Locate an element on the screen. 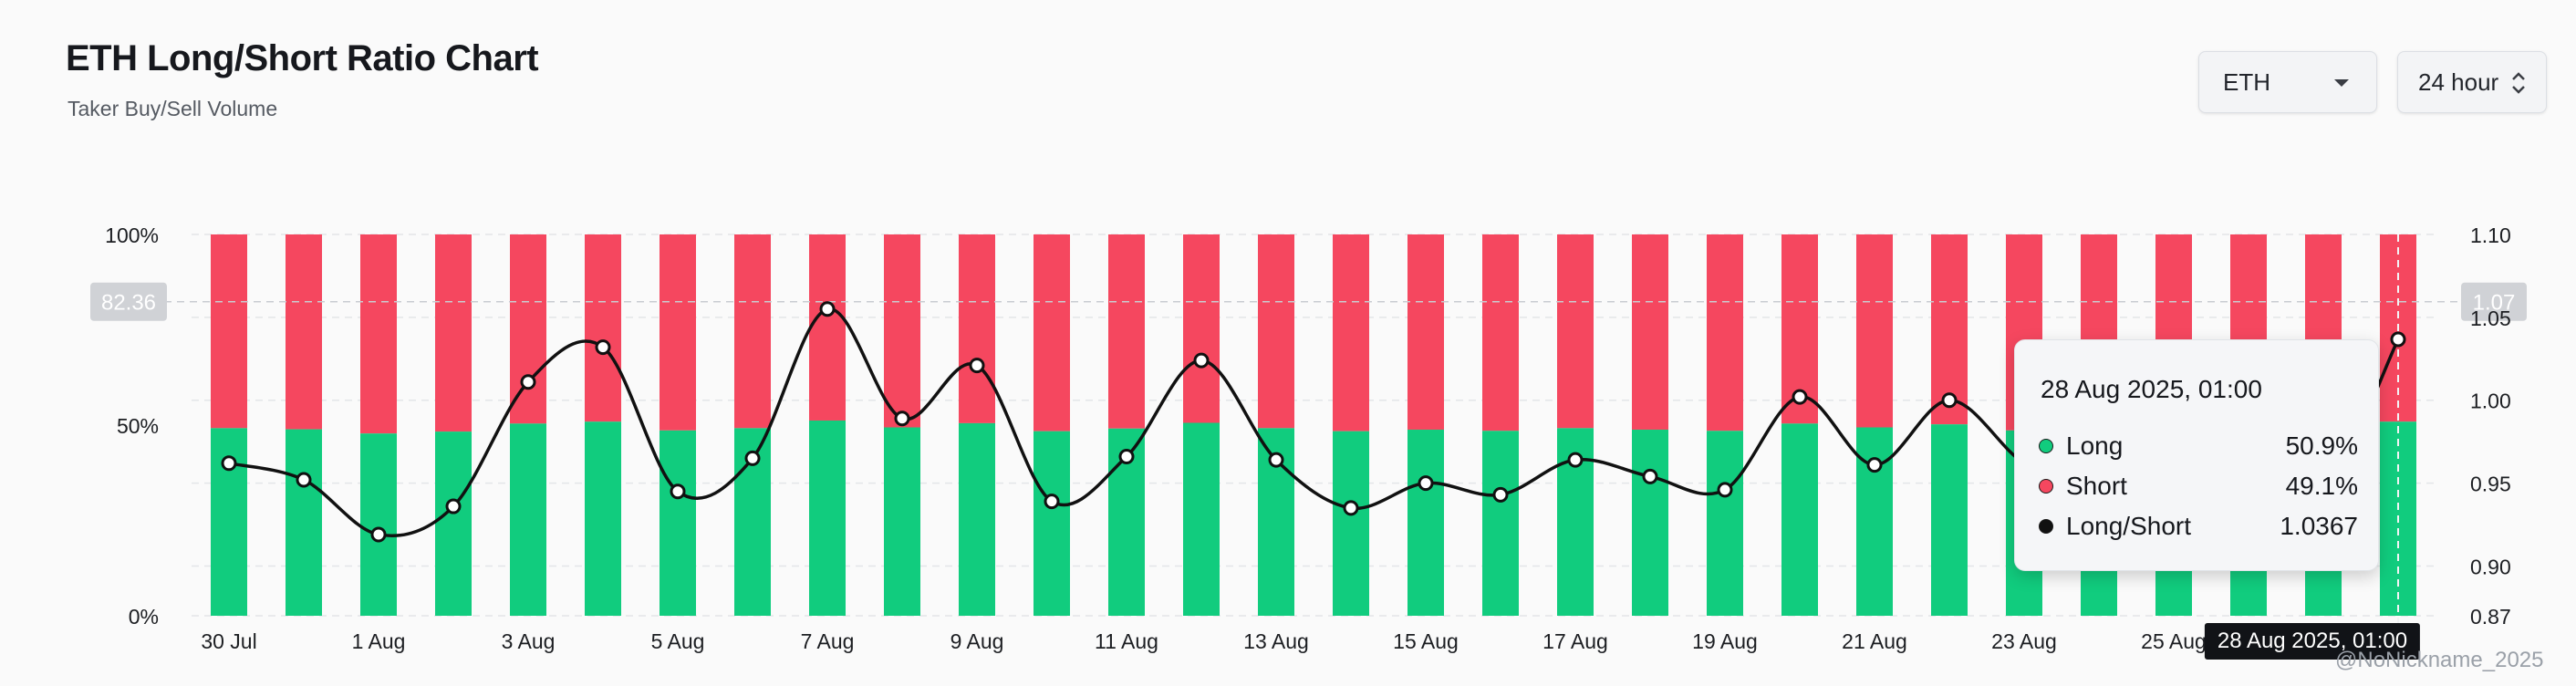 The width and height of the screenshot is (2576, 686). x-tick-label: 23 Aug is located at coordinates (2024, 641).